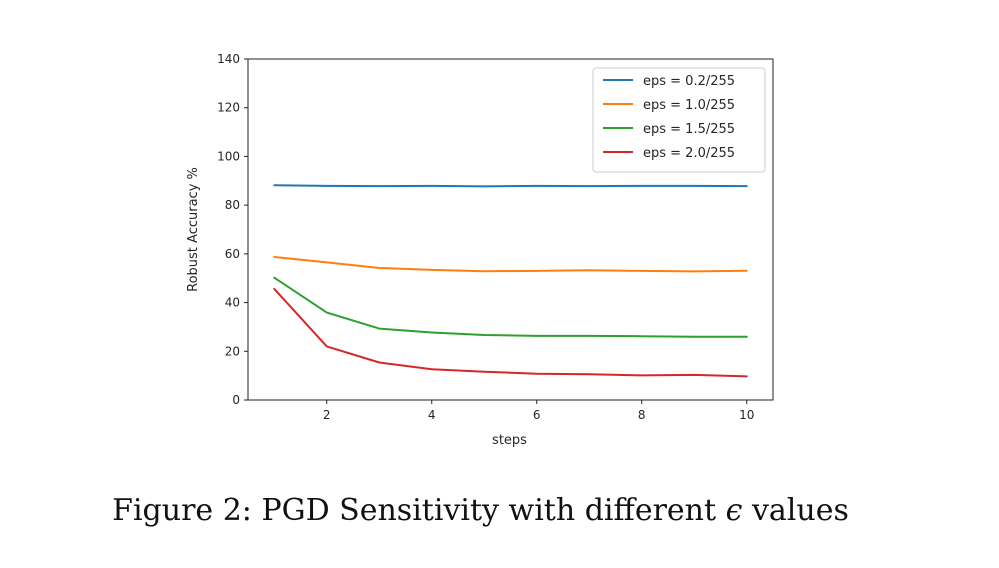 The height and width of the screenshot is (568, 999). Describe the element at coordinates (236, 400) in the screenshot. I see `y-tick-label: 0` at that location.